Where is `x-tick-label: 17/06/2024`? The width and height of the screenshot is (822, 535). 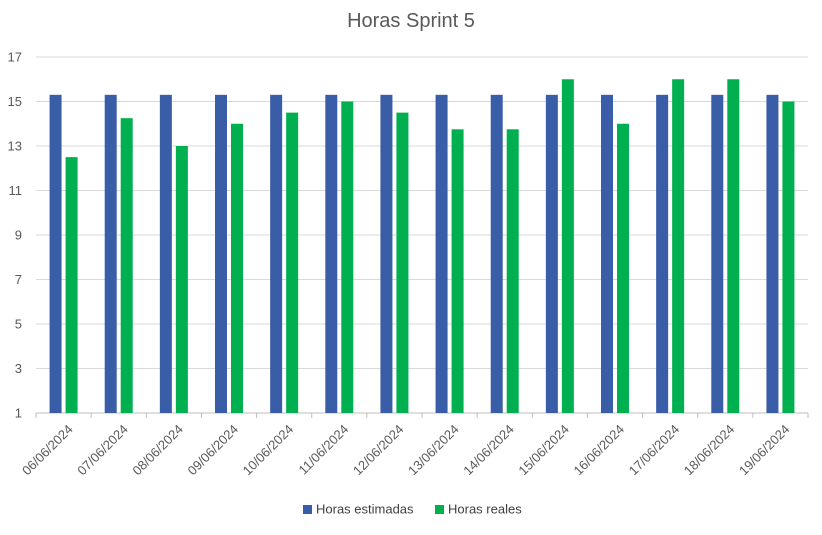 x-tick-label: 17/06/2024 is located at coordinates (654, 450).